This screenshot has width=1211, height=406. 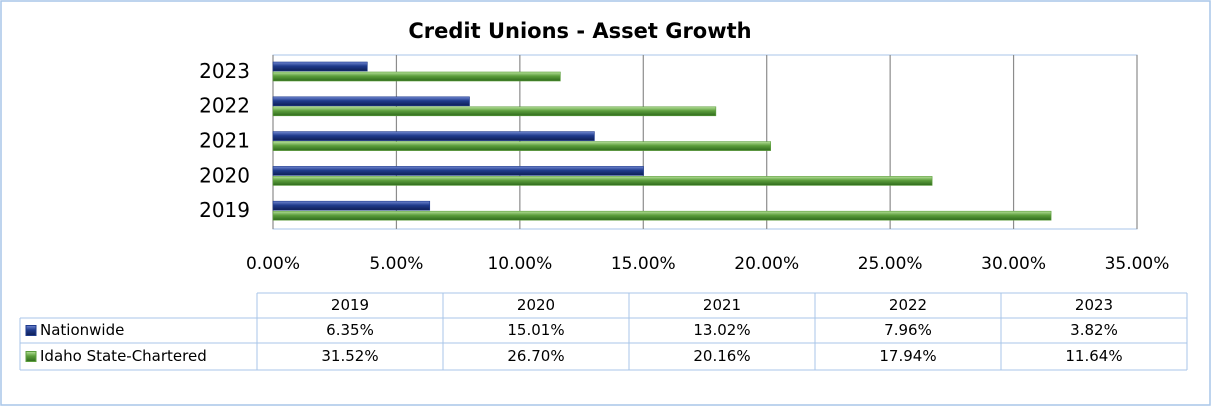 What do you see at coordinates (643, 264) in the screenshot?
I see `x-tick-label: 15.00%` at bounding box center [643, 264].